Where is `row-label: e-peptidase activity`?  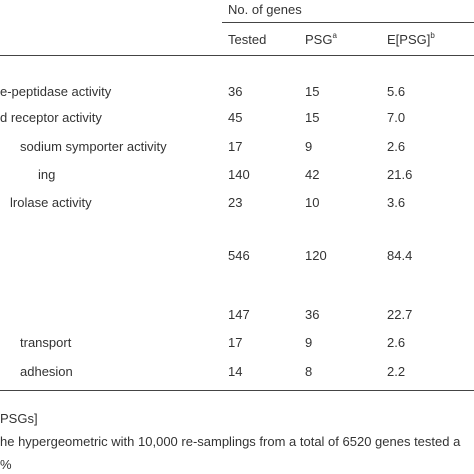
row-label: e-peptidase activity is located at coordinates (56, 91).